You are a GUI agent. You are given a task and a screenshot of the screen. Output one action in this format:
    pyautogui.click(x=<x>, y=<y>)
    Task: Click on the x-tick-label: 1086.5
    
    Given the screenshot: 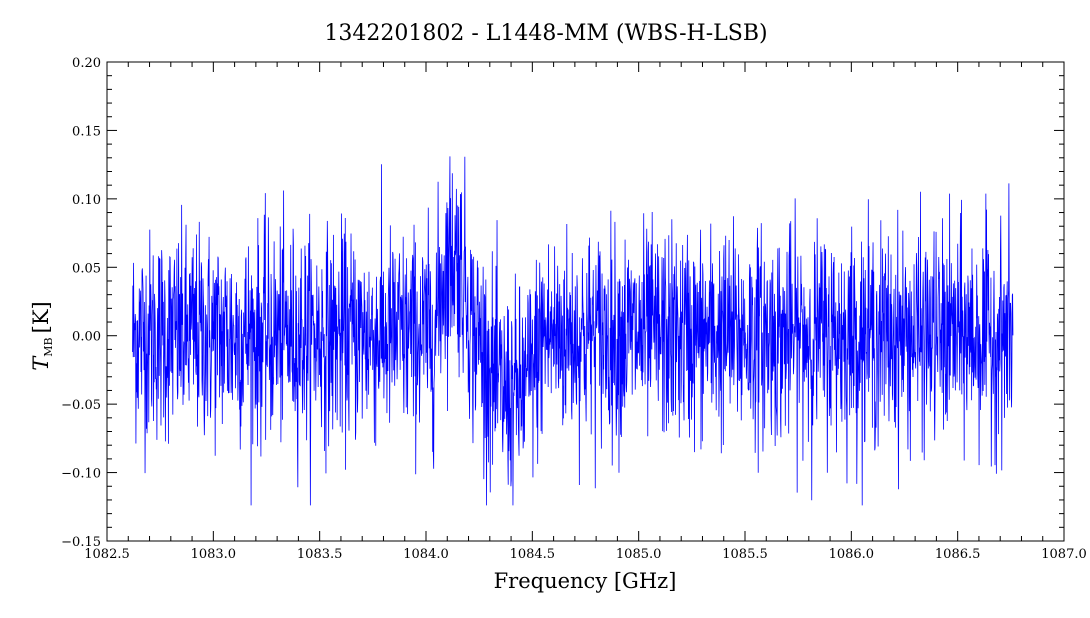 What is the action you would take?
    pyautogui.click(x=958, y=554)
    